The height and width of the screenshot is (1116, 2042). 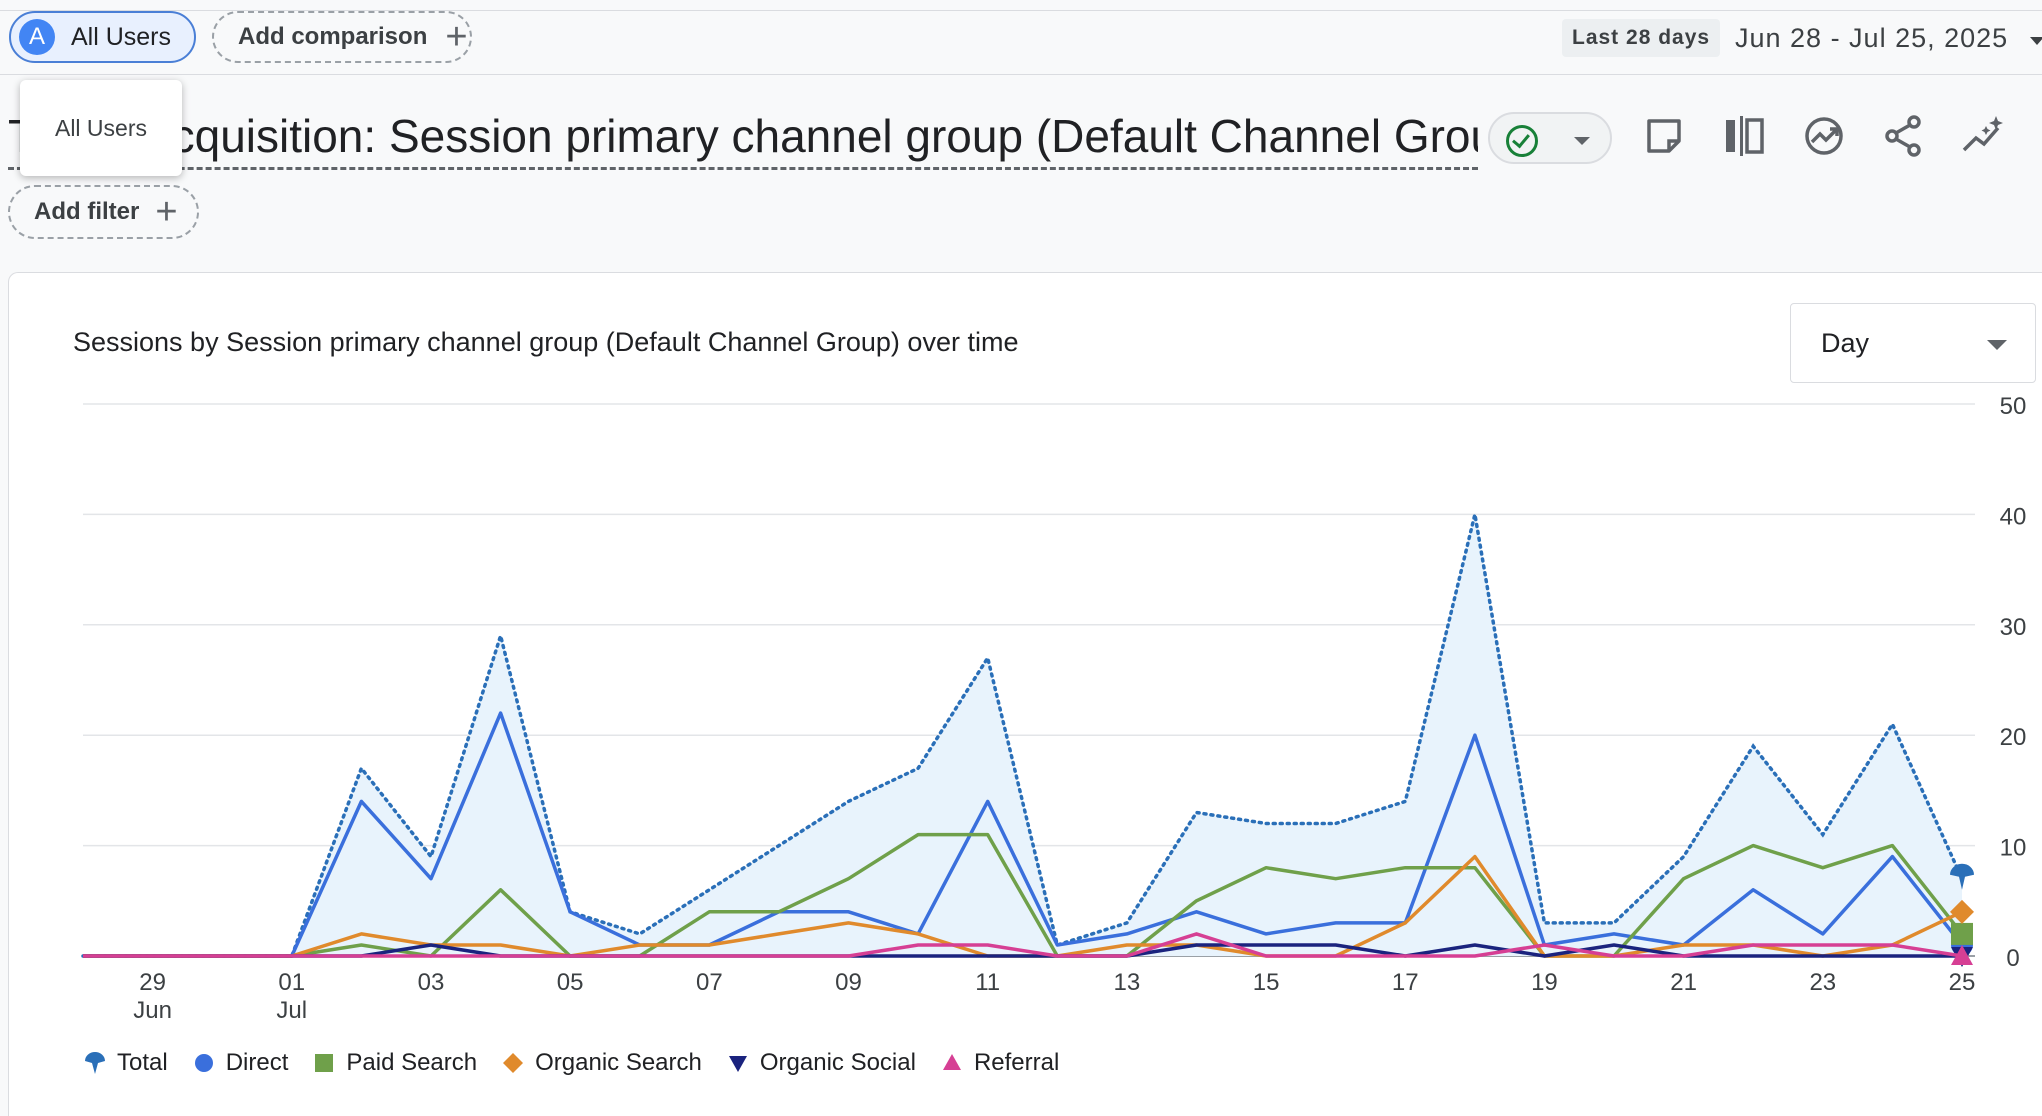 I want to click on segment-label: All Users, so click(x=121, y=36).